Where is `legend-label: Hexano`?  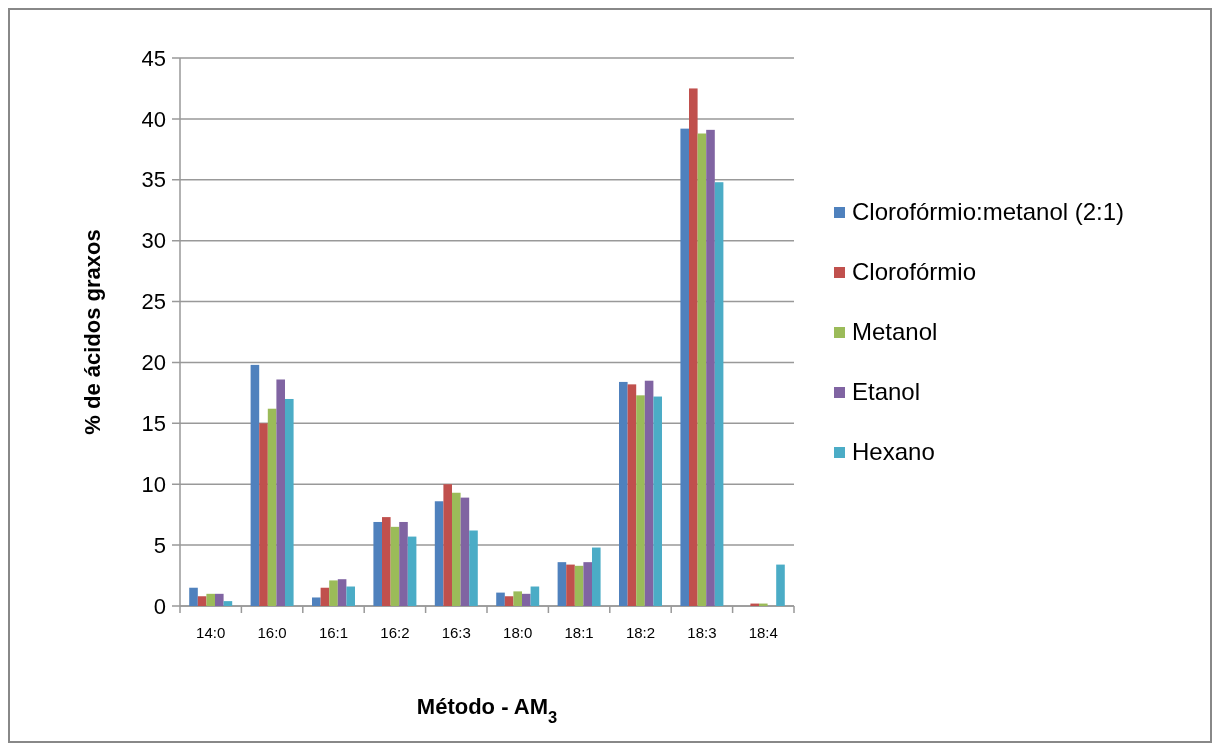 legend-label: Hexano is located at coordinates (893, 452).